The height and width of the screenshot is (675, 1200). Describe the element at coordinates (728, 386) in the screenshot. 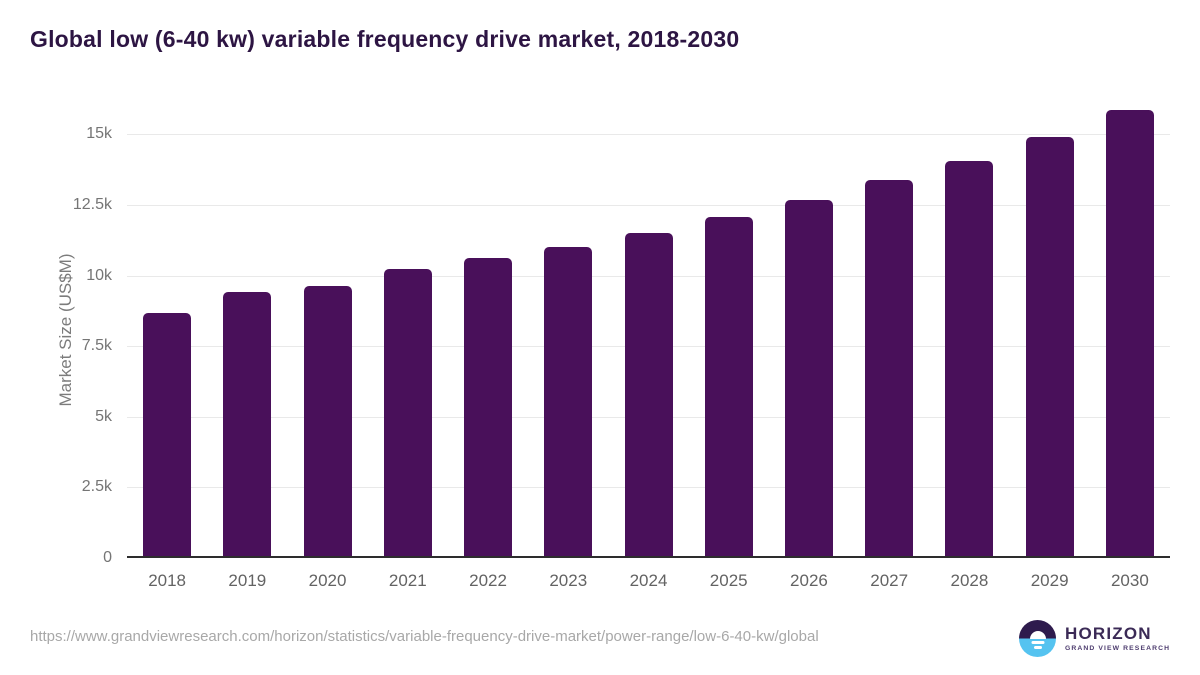

I see `bar-2025` at that location.